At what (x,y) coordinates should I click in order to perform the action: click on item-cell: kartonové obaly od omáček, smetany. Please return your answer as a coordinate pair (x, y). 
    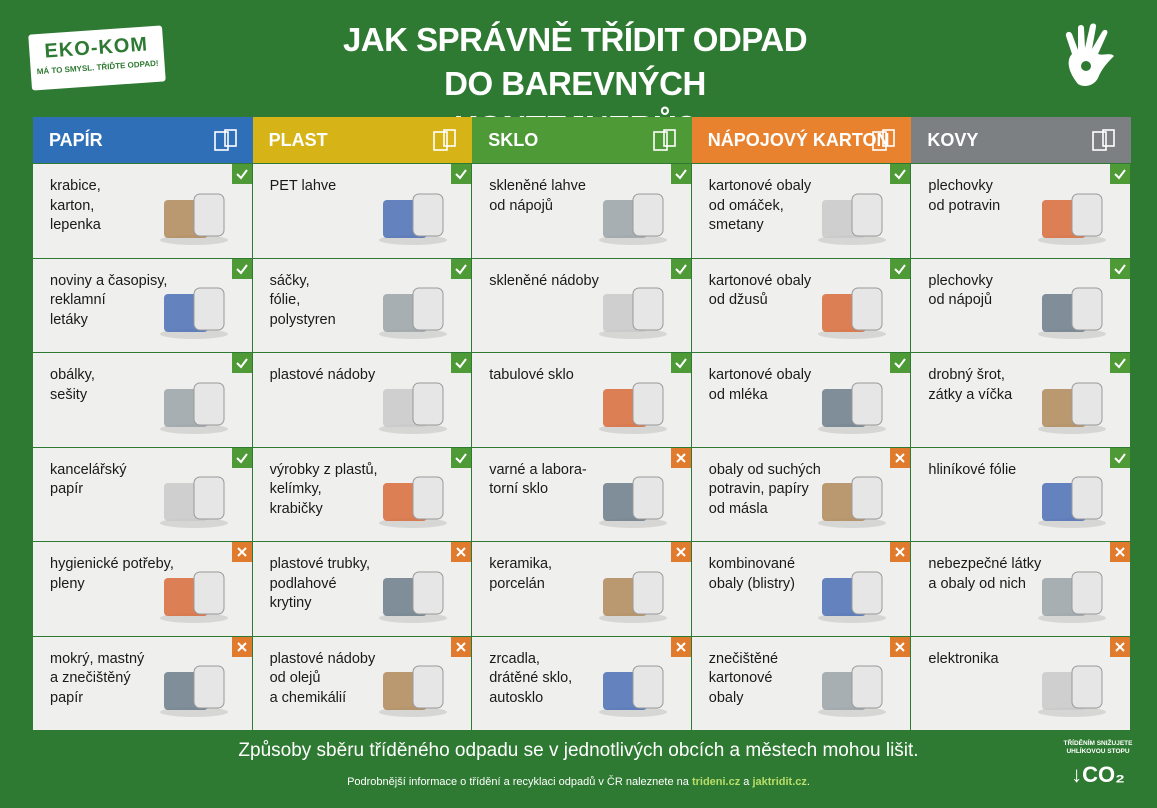
    Looking at the image, I should click on (801, 210).